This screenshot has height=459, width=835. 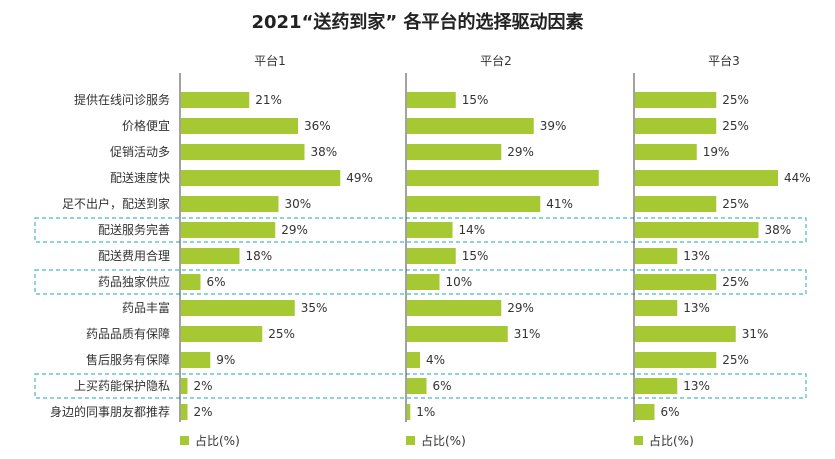 I want to click on data-label: 4%, so click(x=435, y=360).